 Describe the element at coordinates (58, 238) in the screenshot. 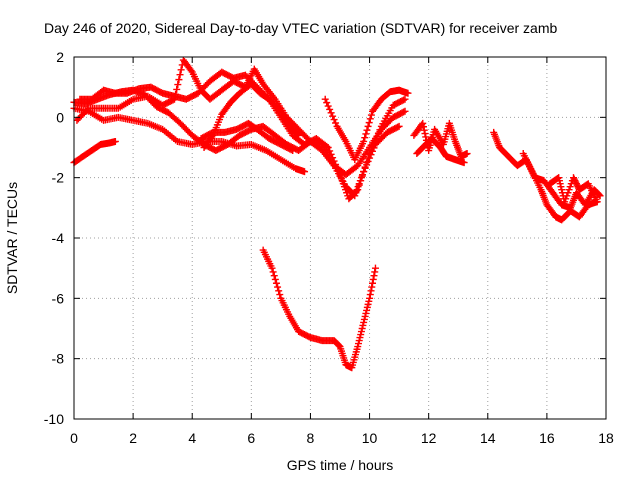

I see `y-tick-label: -4` at that location.